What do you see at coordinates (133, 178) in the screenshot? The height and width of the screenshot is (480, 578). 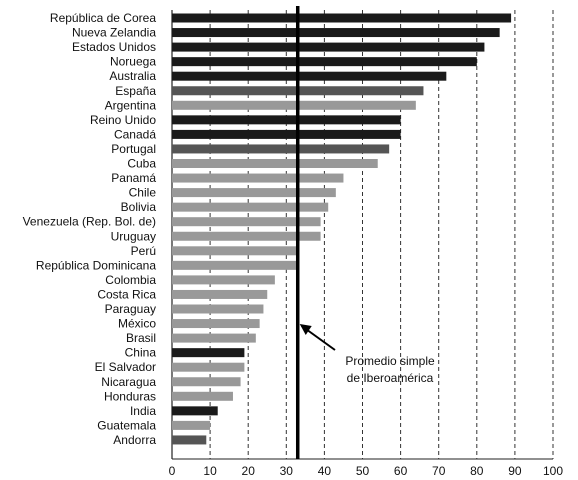 I see `category-label: Panamá` at bounding box center [133, 178].